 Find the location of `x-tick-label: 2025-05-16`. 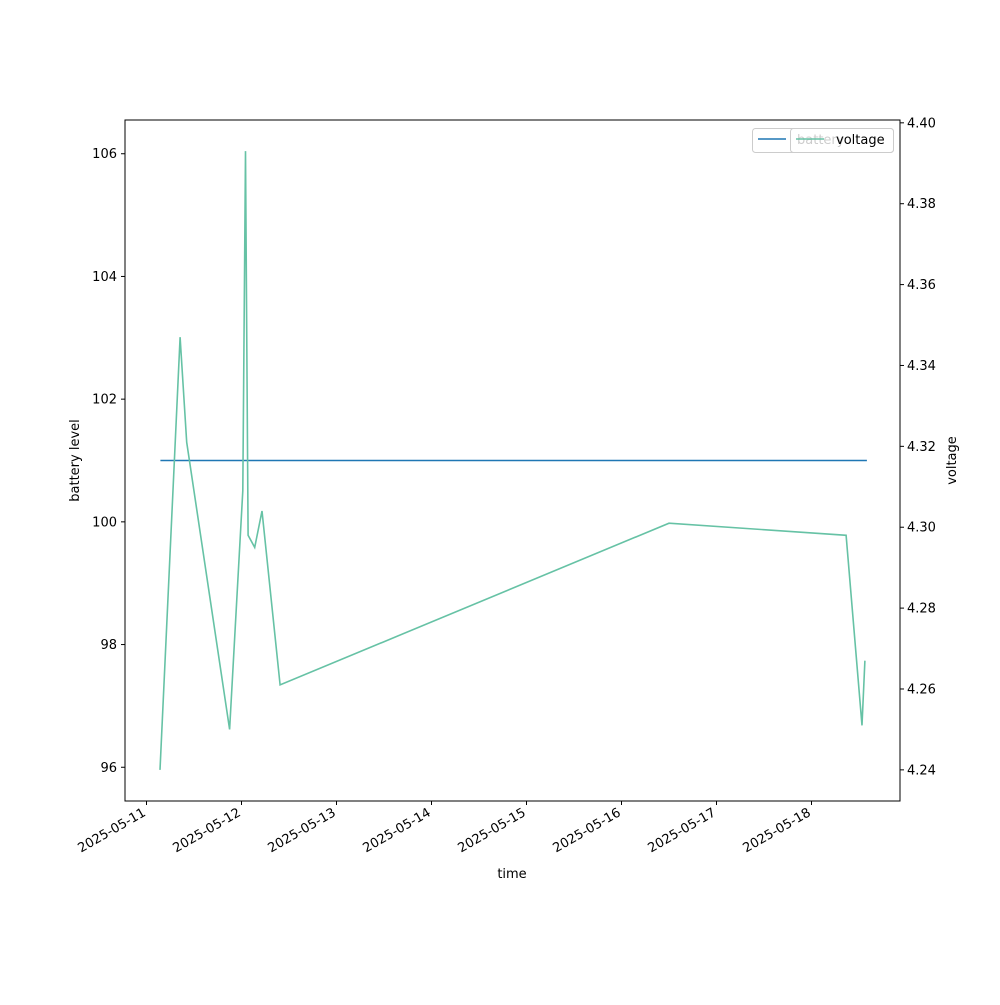

x-tick-label: 2025-05-16 is located at coordinates (587, 830).